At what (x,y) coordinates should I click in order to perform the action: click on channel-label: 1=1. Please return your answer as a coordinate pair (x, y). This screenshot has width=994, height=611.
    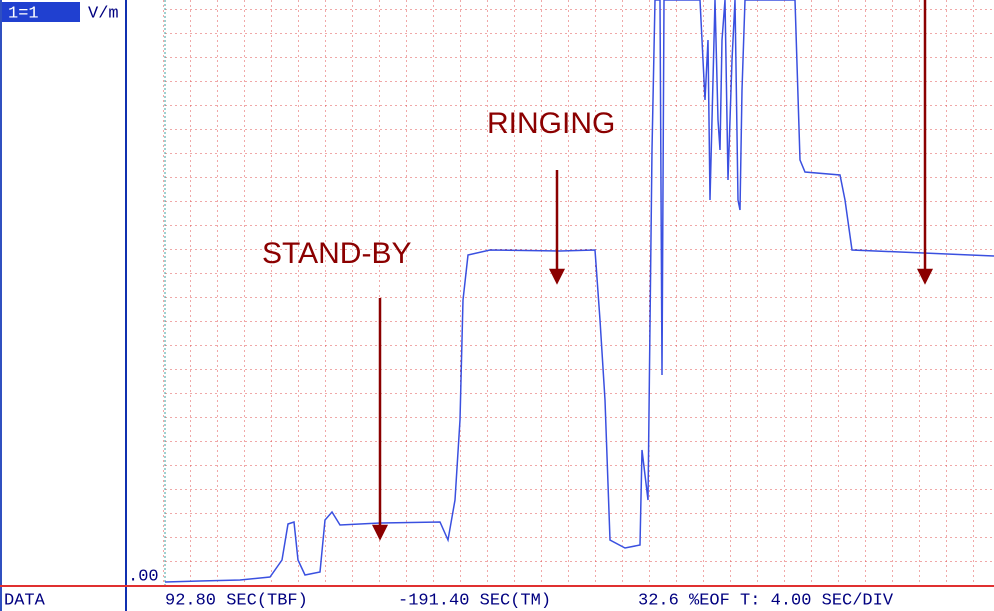
    Looking at the image, I should click on (23, 13).